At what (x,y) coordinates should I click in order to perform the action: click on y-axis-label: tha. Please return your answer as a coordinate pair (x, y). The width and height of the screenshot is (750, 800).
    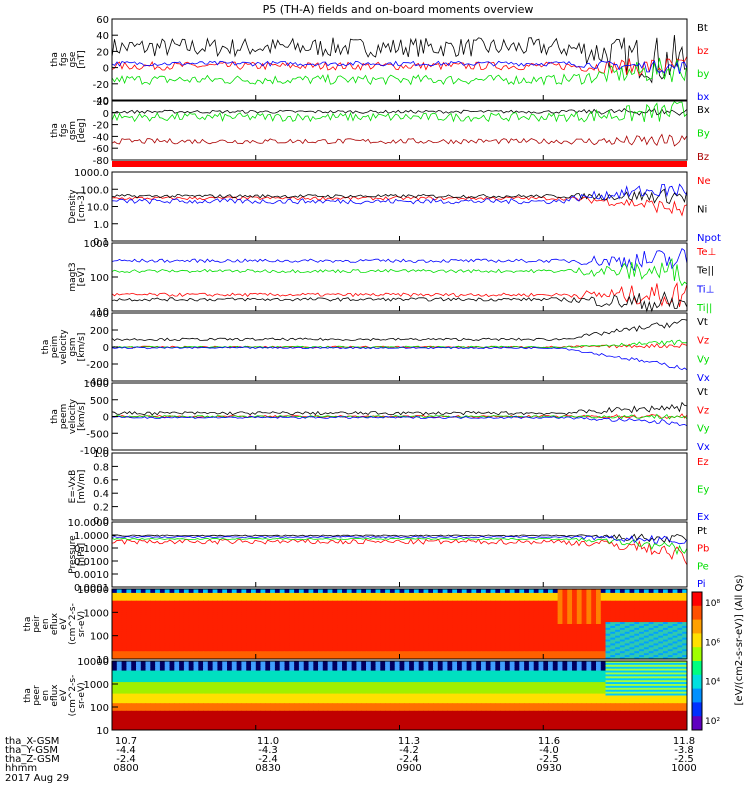
    Looking at the image, I should click on (55, 59).